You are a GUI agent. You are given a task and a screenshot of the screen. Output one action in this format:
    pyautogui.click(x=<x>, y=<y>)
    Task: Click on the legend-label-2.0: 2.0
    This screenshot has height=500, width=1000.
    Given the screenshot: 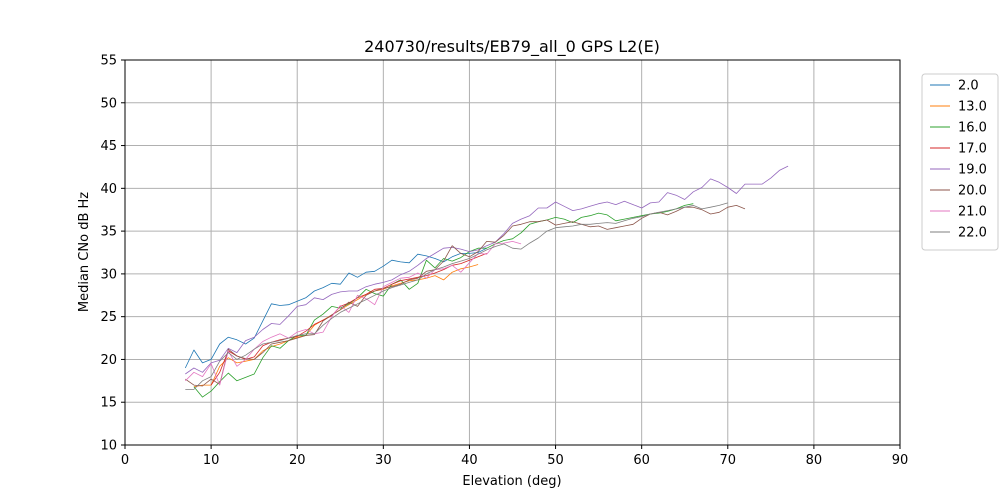 What is the action you would take?
    pyautogui.click(x=968, y=86)
    